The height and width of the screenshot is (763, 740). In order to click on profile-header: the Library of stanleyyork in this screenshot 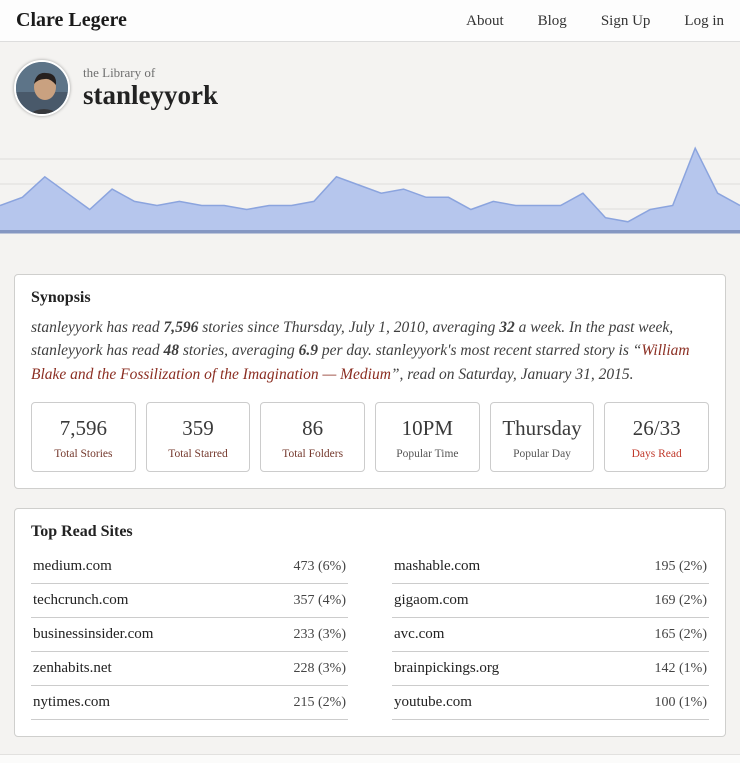, I will do `click(370, 86)`.